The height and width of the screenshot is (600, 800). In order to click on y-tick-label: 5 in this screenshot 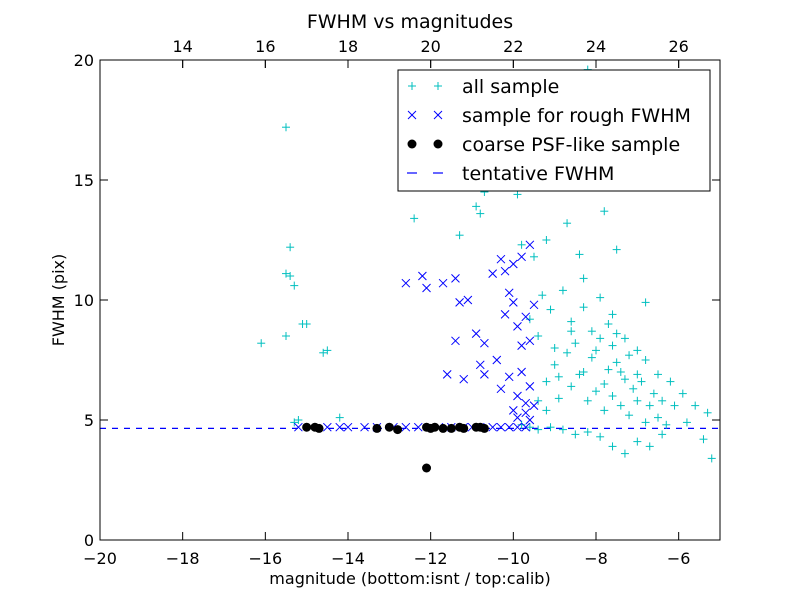, I will do `click(89, 420)`.